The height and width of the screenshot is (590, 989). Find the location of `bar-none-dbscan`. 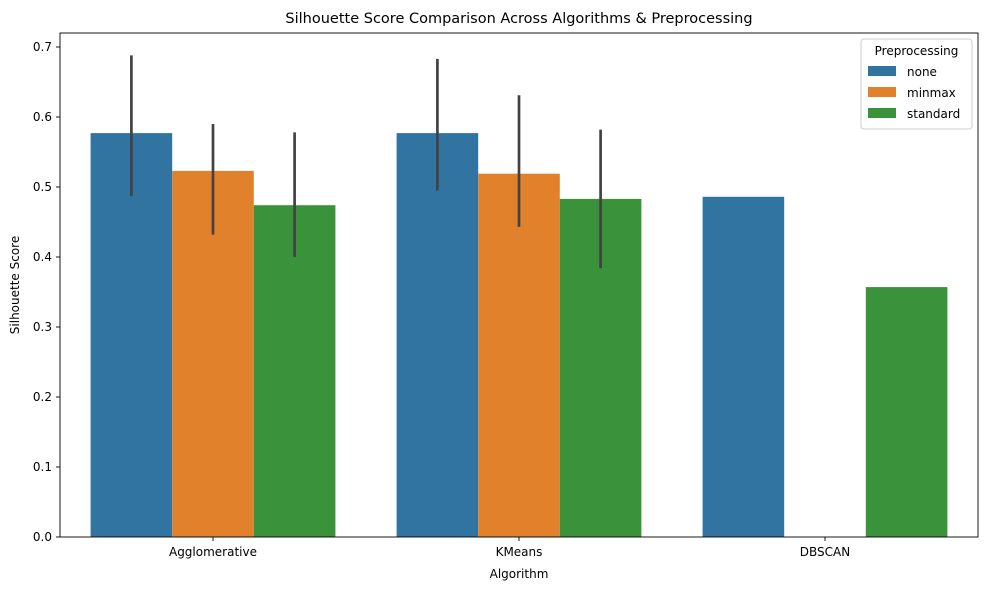

bar-none-dbscan is located at coordinates (743, 367).